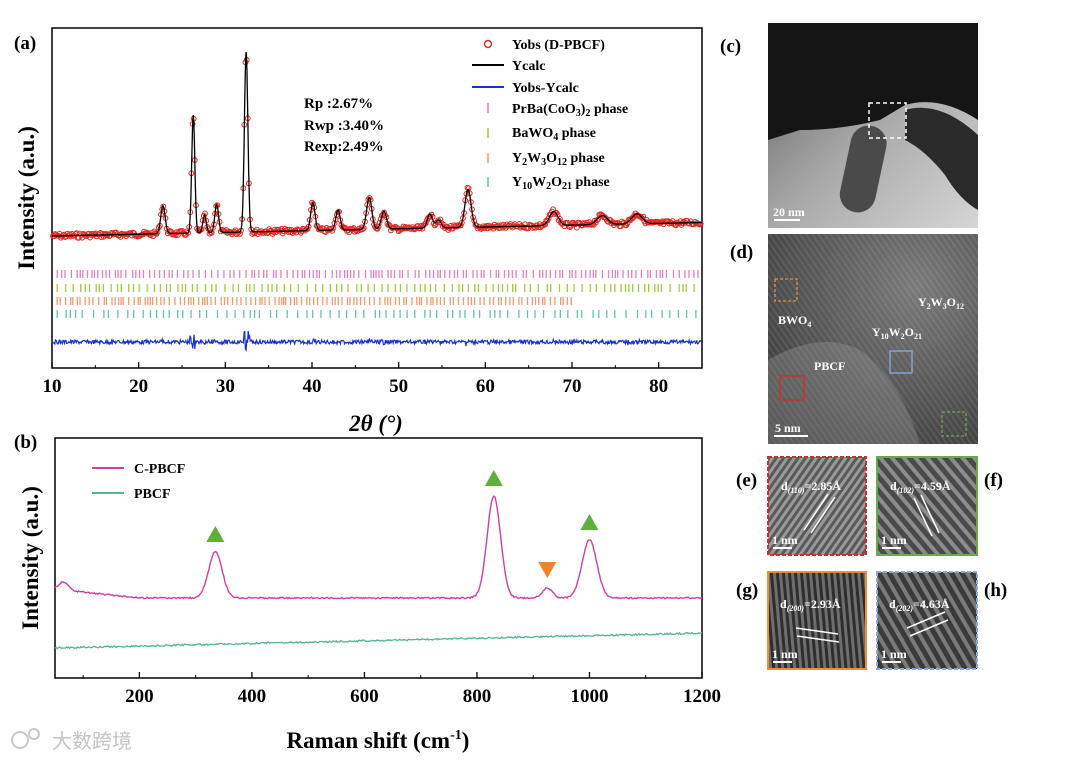 The height and width of the screenshot is (762, 1080). Describe the element at coordinates (558, 159) in the screenshot. I see `legend-phase3: Y2W3O12 phase` at that location.